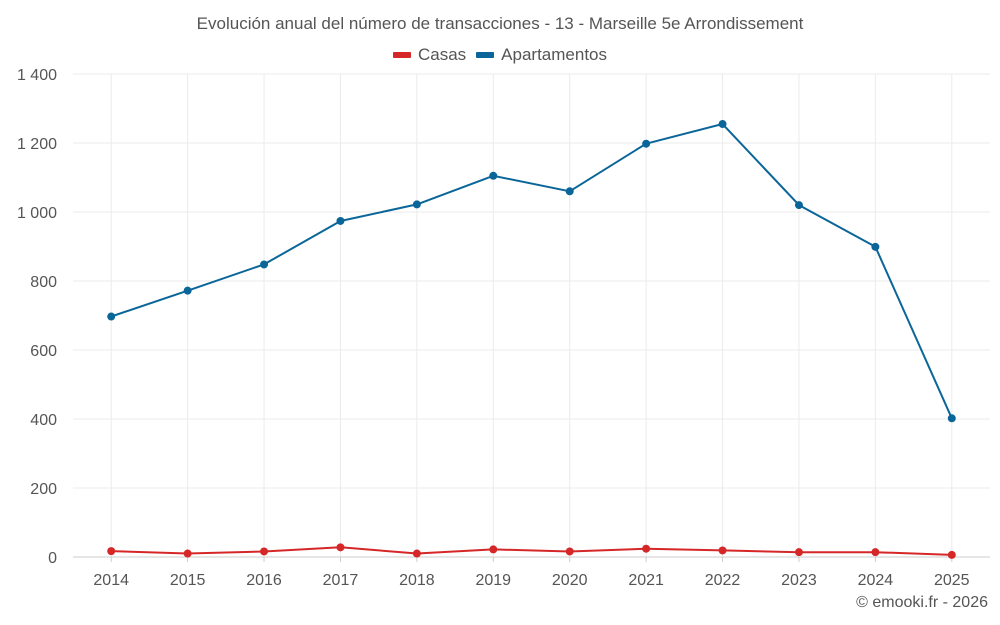 The height and width of the screenshot is (625, 1000). I want to click on y-tick-label: 1 400, so click(37, 75).